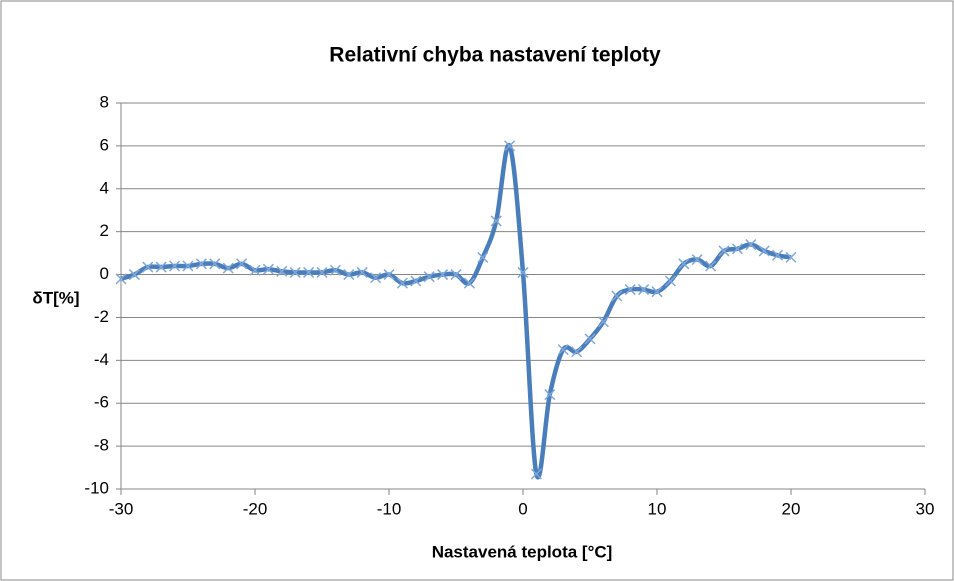 The width and height of the screenshot is (954, 581). Describe the element at coordinates (389, 508) in the screenshot. I see `x-tick-label: -10` at that location.